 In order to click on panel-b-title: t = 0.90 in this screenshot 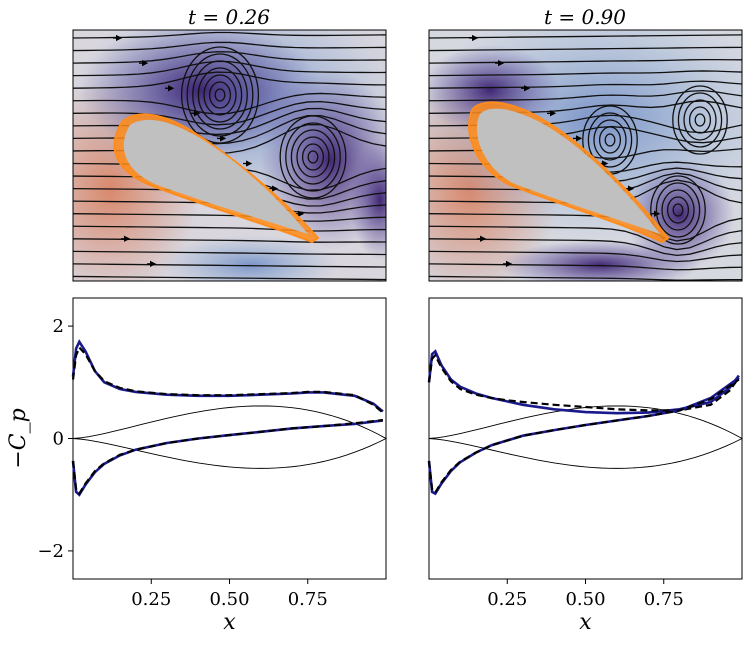, I will do `click(585, 17)`.